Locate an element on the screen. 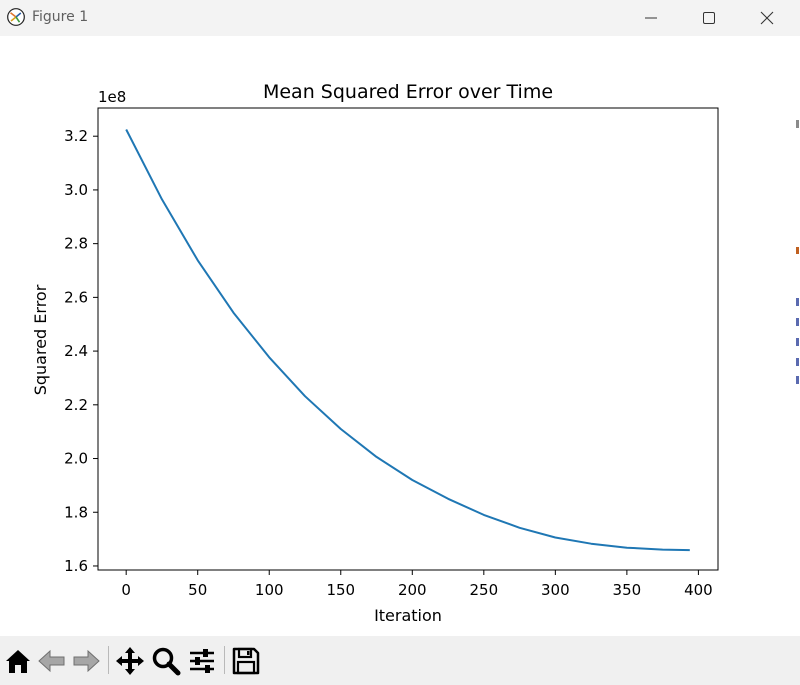 The width and height of the screenshot is (800, 685). zoom-button is located at coordinates (166, 661).